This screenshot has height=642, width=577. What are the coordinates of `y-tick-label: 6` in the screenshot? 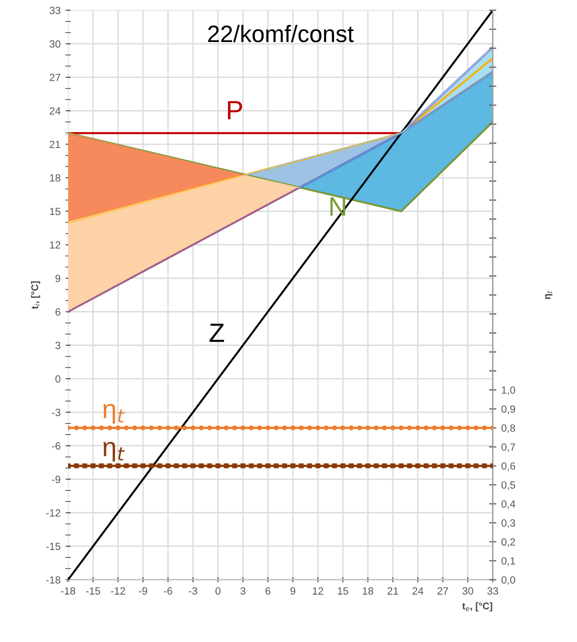 It's located at (58, 312).